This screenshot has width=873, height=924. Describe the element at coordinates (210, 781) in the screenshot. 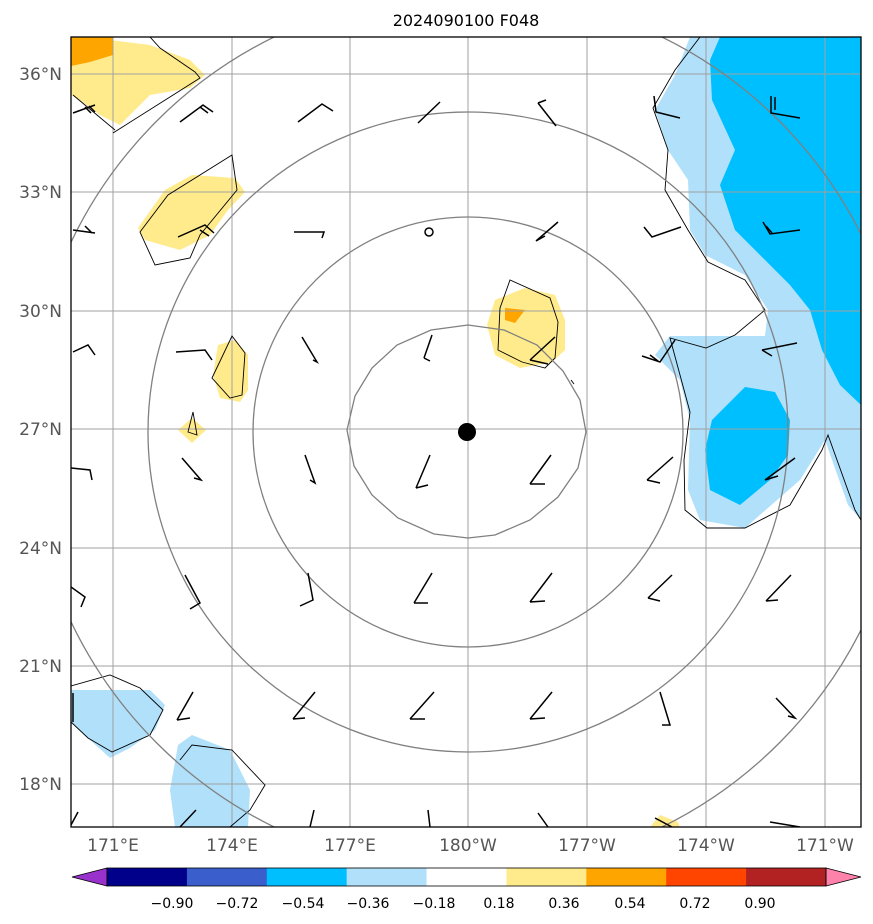

I see `light-blue-region-sw2` at that location.